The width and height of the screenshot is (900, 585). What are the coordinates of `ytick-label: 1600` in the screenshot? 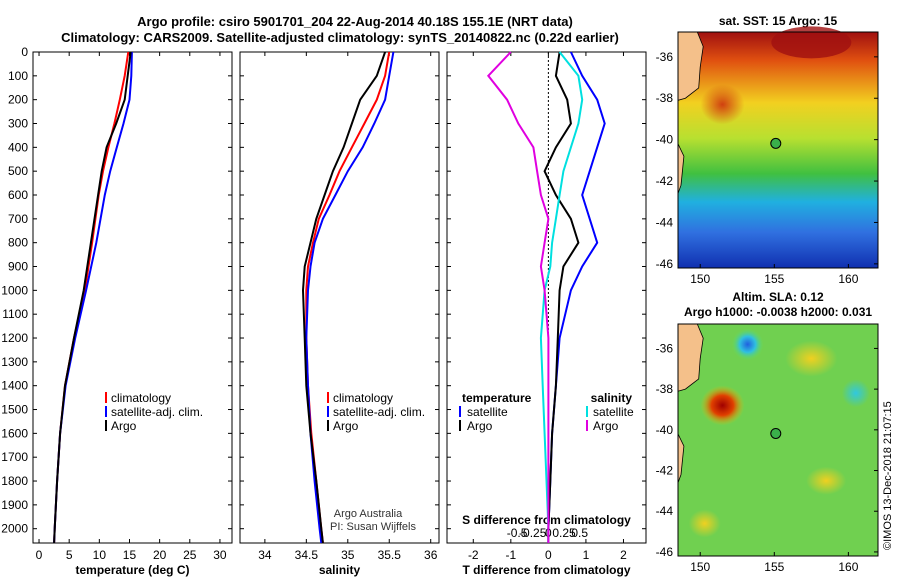 It's located at (14, 433).